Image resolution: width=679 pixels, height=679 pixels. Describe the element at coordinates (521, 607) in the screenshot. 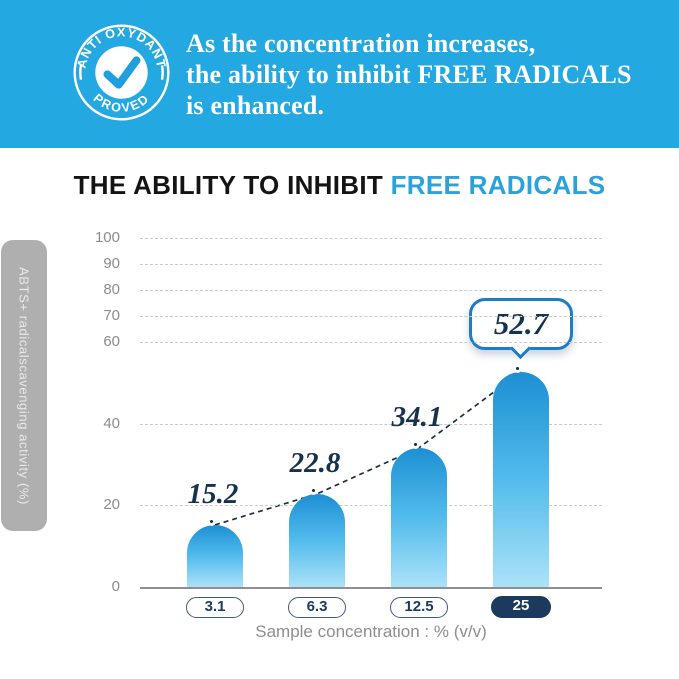

I see `category-pill: 25` at that location.